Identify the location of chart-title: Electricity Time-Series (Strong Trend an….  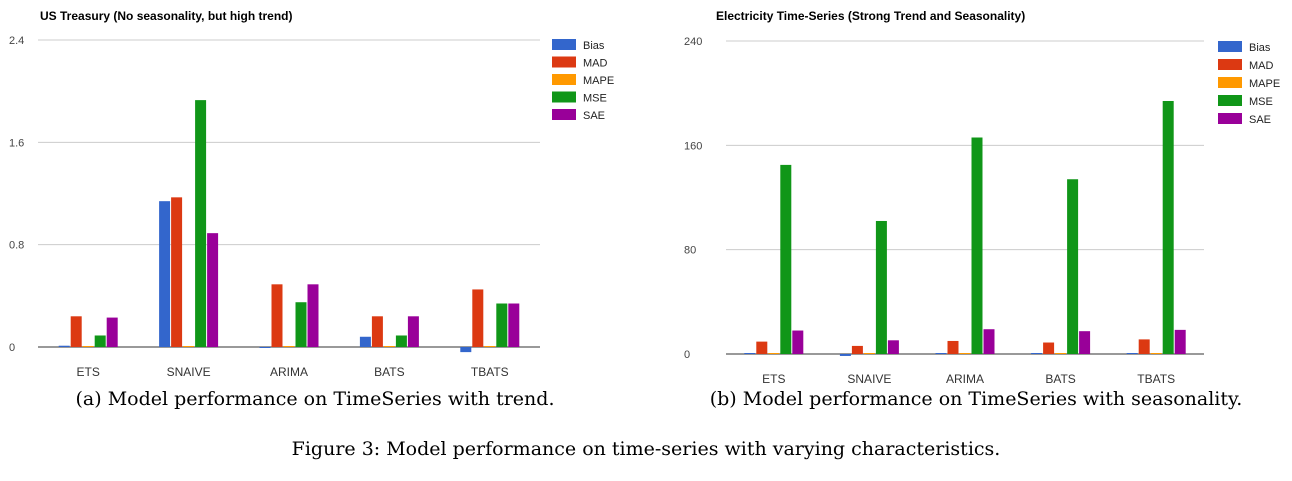
(870, 16).